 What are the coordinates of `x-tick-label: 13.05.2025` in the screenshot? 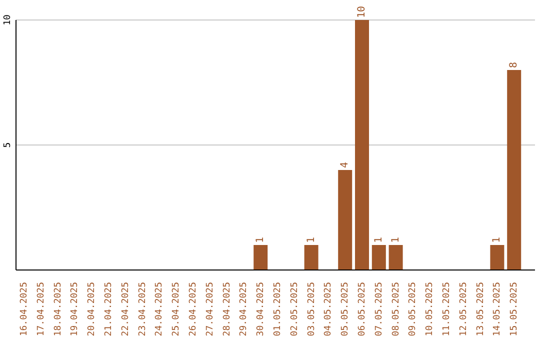 It's located at (481, 309).